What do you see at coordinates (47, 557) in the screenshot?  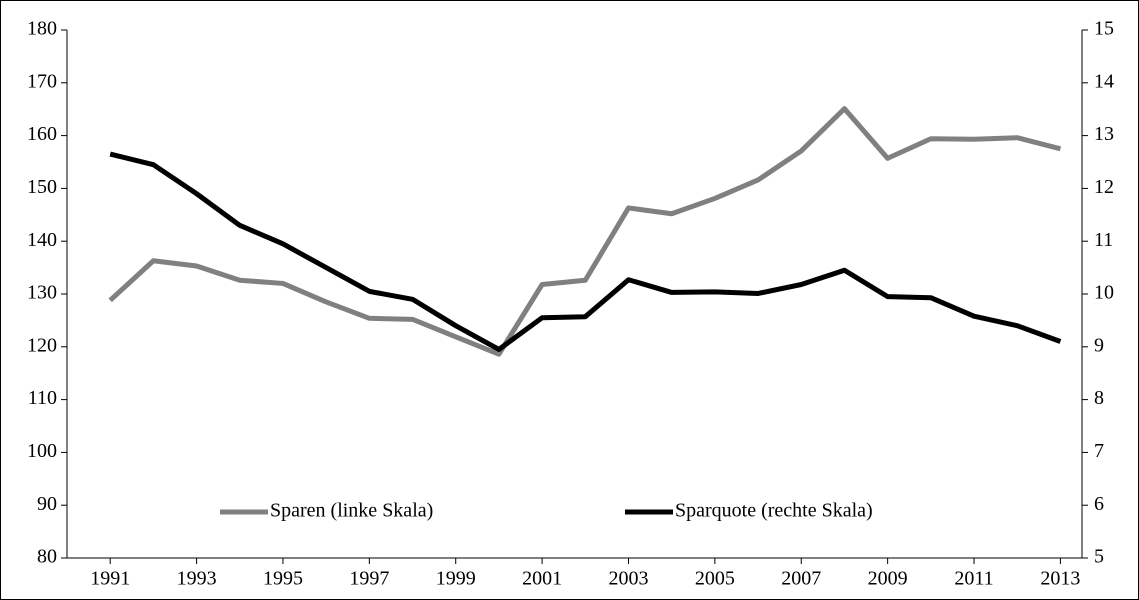 I see `y-tick-label: 80` at bounding box center [47, 557].